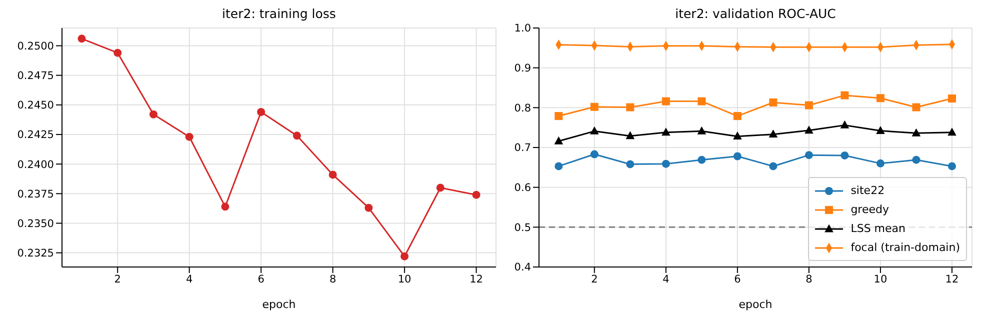 This screenshot has height=316, width=981. What do you see at coordinates (35, 194) in the screenshot?
I see `y-tick-label: 0.2375` at bounding box center [35, 194].